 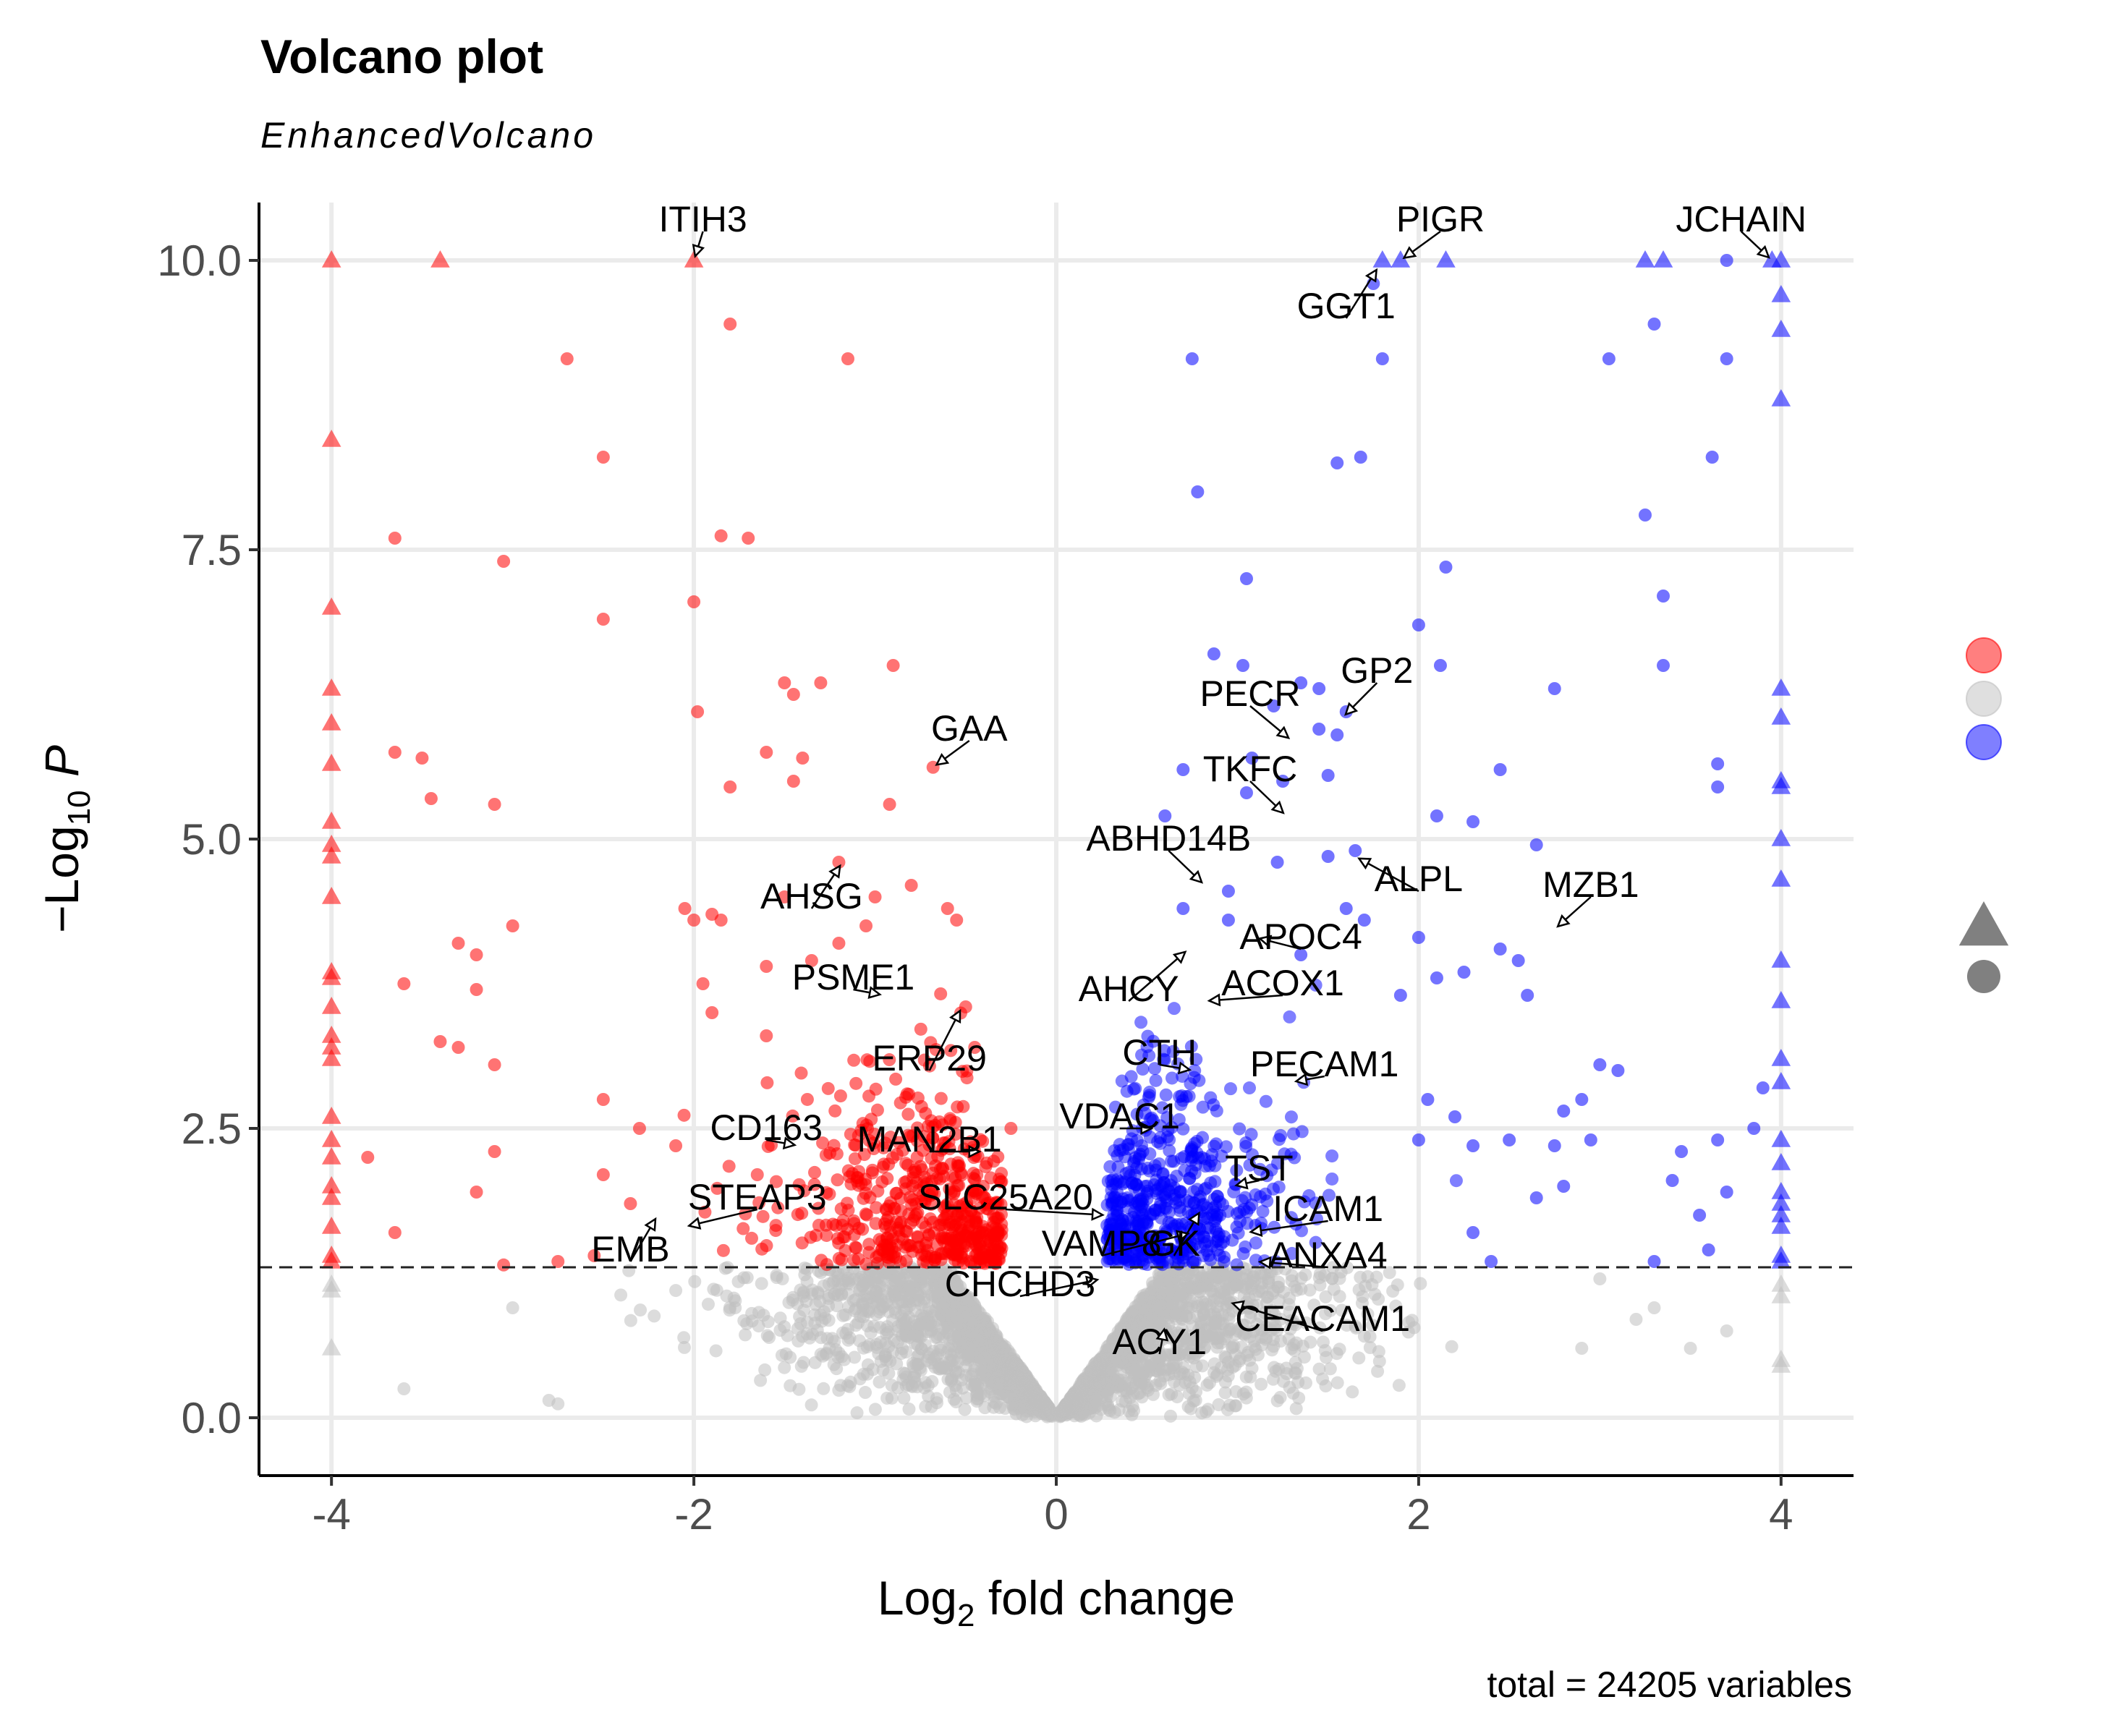 I want to click on label-connector, so click(x=1157, y=976).